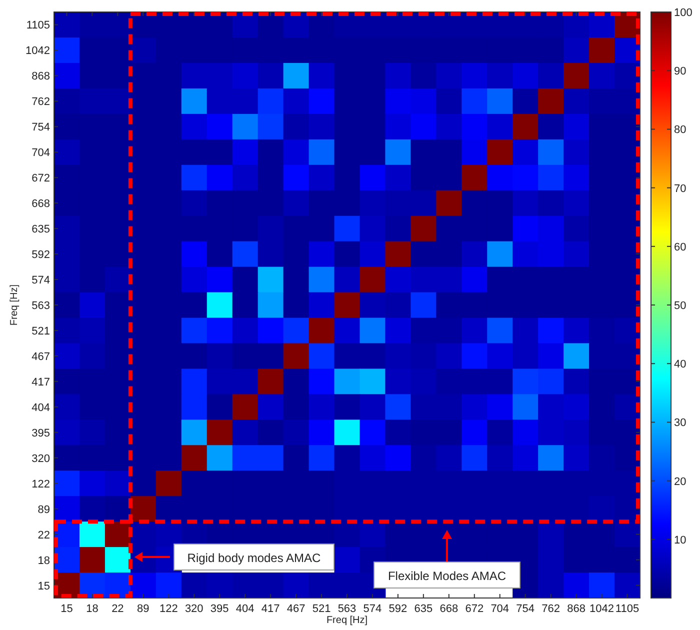 The image size is (700, 630). What do you see at coordinates (296, 609) in the screenshot?
I see `x-tick-label: 467` at bounding box center [296, 609].